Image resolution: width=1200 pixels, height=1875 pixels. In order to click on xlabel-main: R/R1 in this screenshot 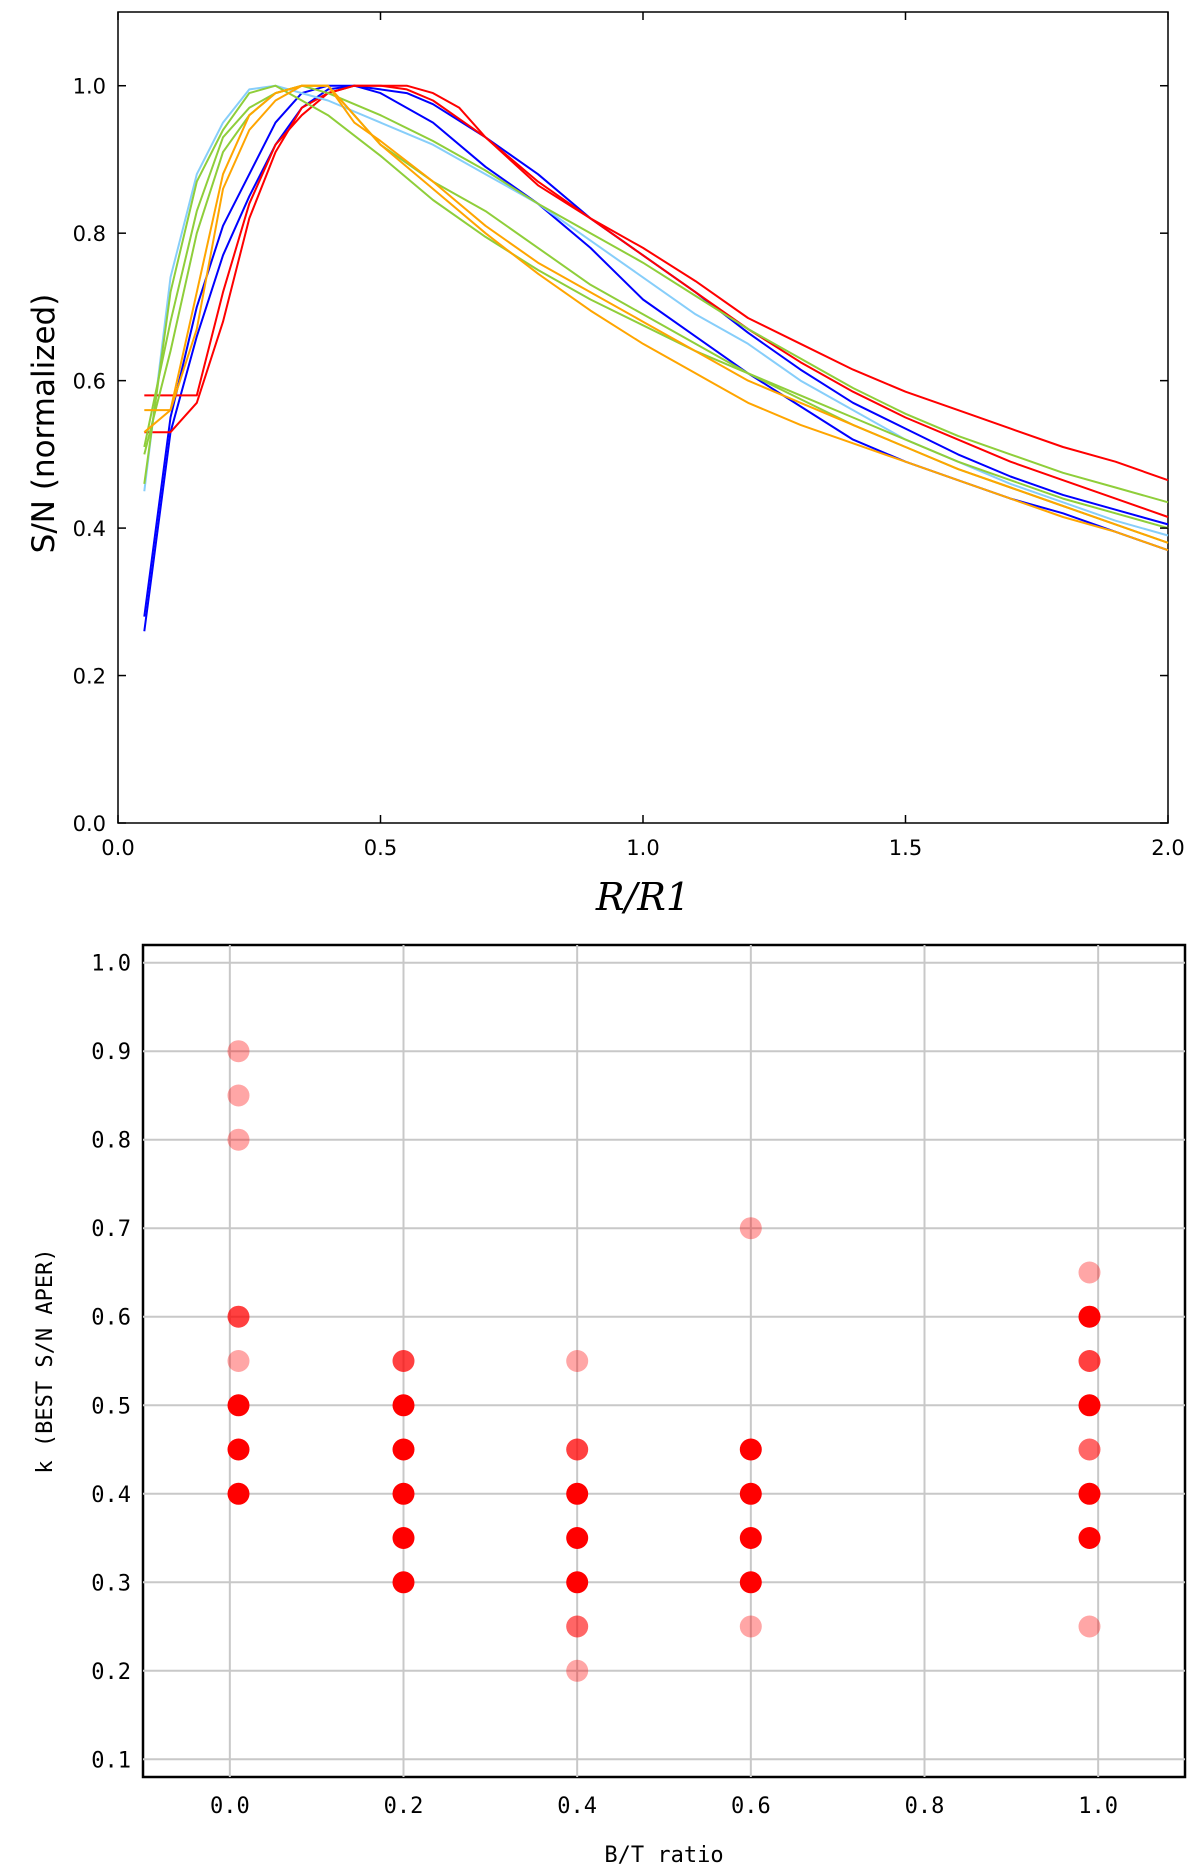, I will do `click(642, 897)`.